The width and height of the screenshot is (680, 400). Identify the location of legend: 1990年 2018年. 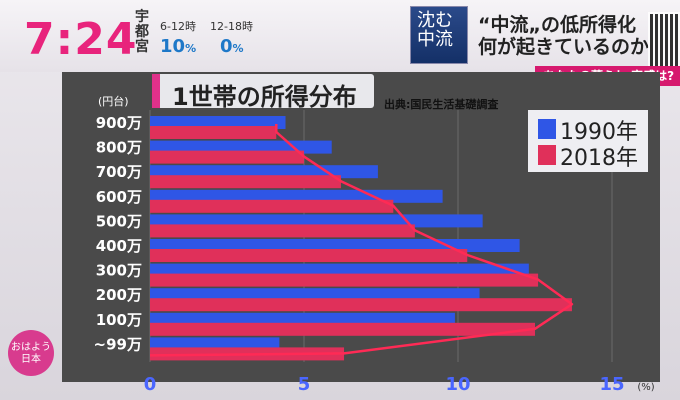
(588, 141).